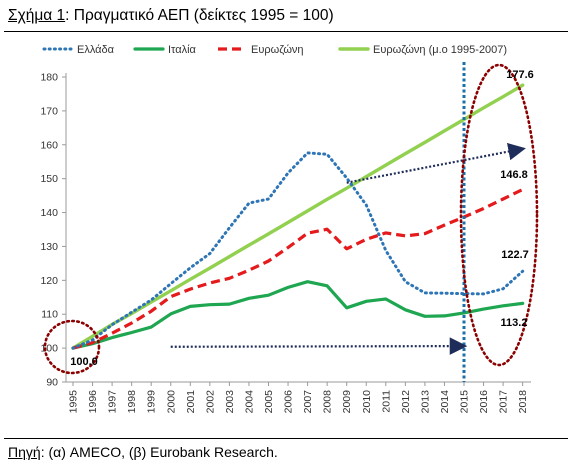 The width and height of the screenshot is (572, 467). Describe the element at coordinates (367, 402) in the screenshot. I see `x-tick-label: 2010` at that location.